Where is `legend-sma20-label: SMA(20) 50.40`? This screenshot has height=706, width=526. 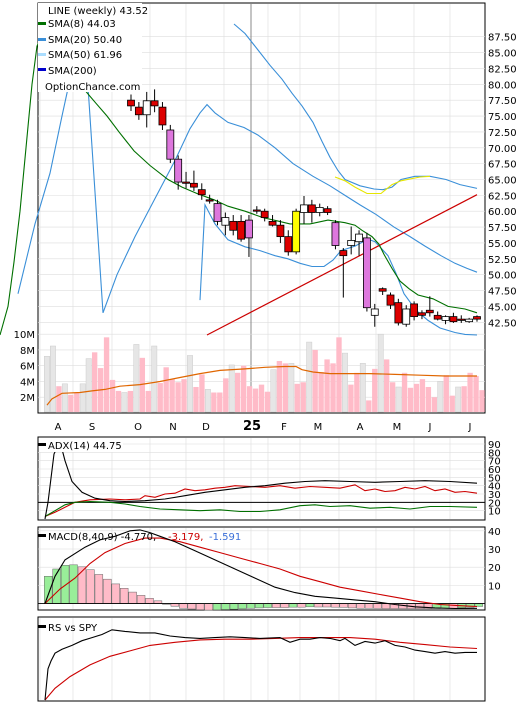 legend-sma20-label: SMA(20) 50.40 is located at coordinates (85, 40).